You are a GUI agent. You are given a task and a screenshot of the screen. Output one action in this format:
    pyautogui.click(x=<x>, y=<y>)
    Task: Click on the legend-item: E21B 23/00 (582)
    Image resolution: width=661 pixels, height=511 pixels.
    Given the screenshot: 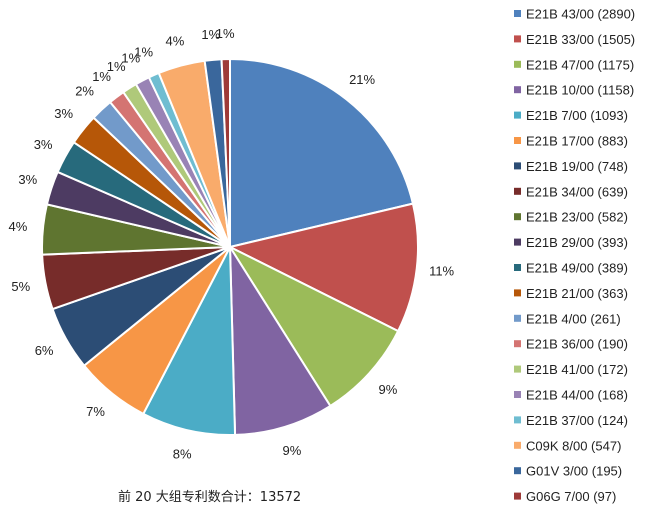 What is the action you would take?
    pyautogui.click(x=571, y=217)
    